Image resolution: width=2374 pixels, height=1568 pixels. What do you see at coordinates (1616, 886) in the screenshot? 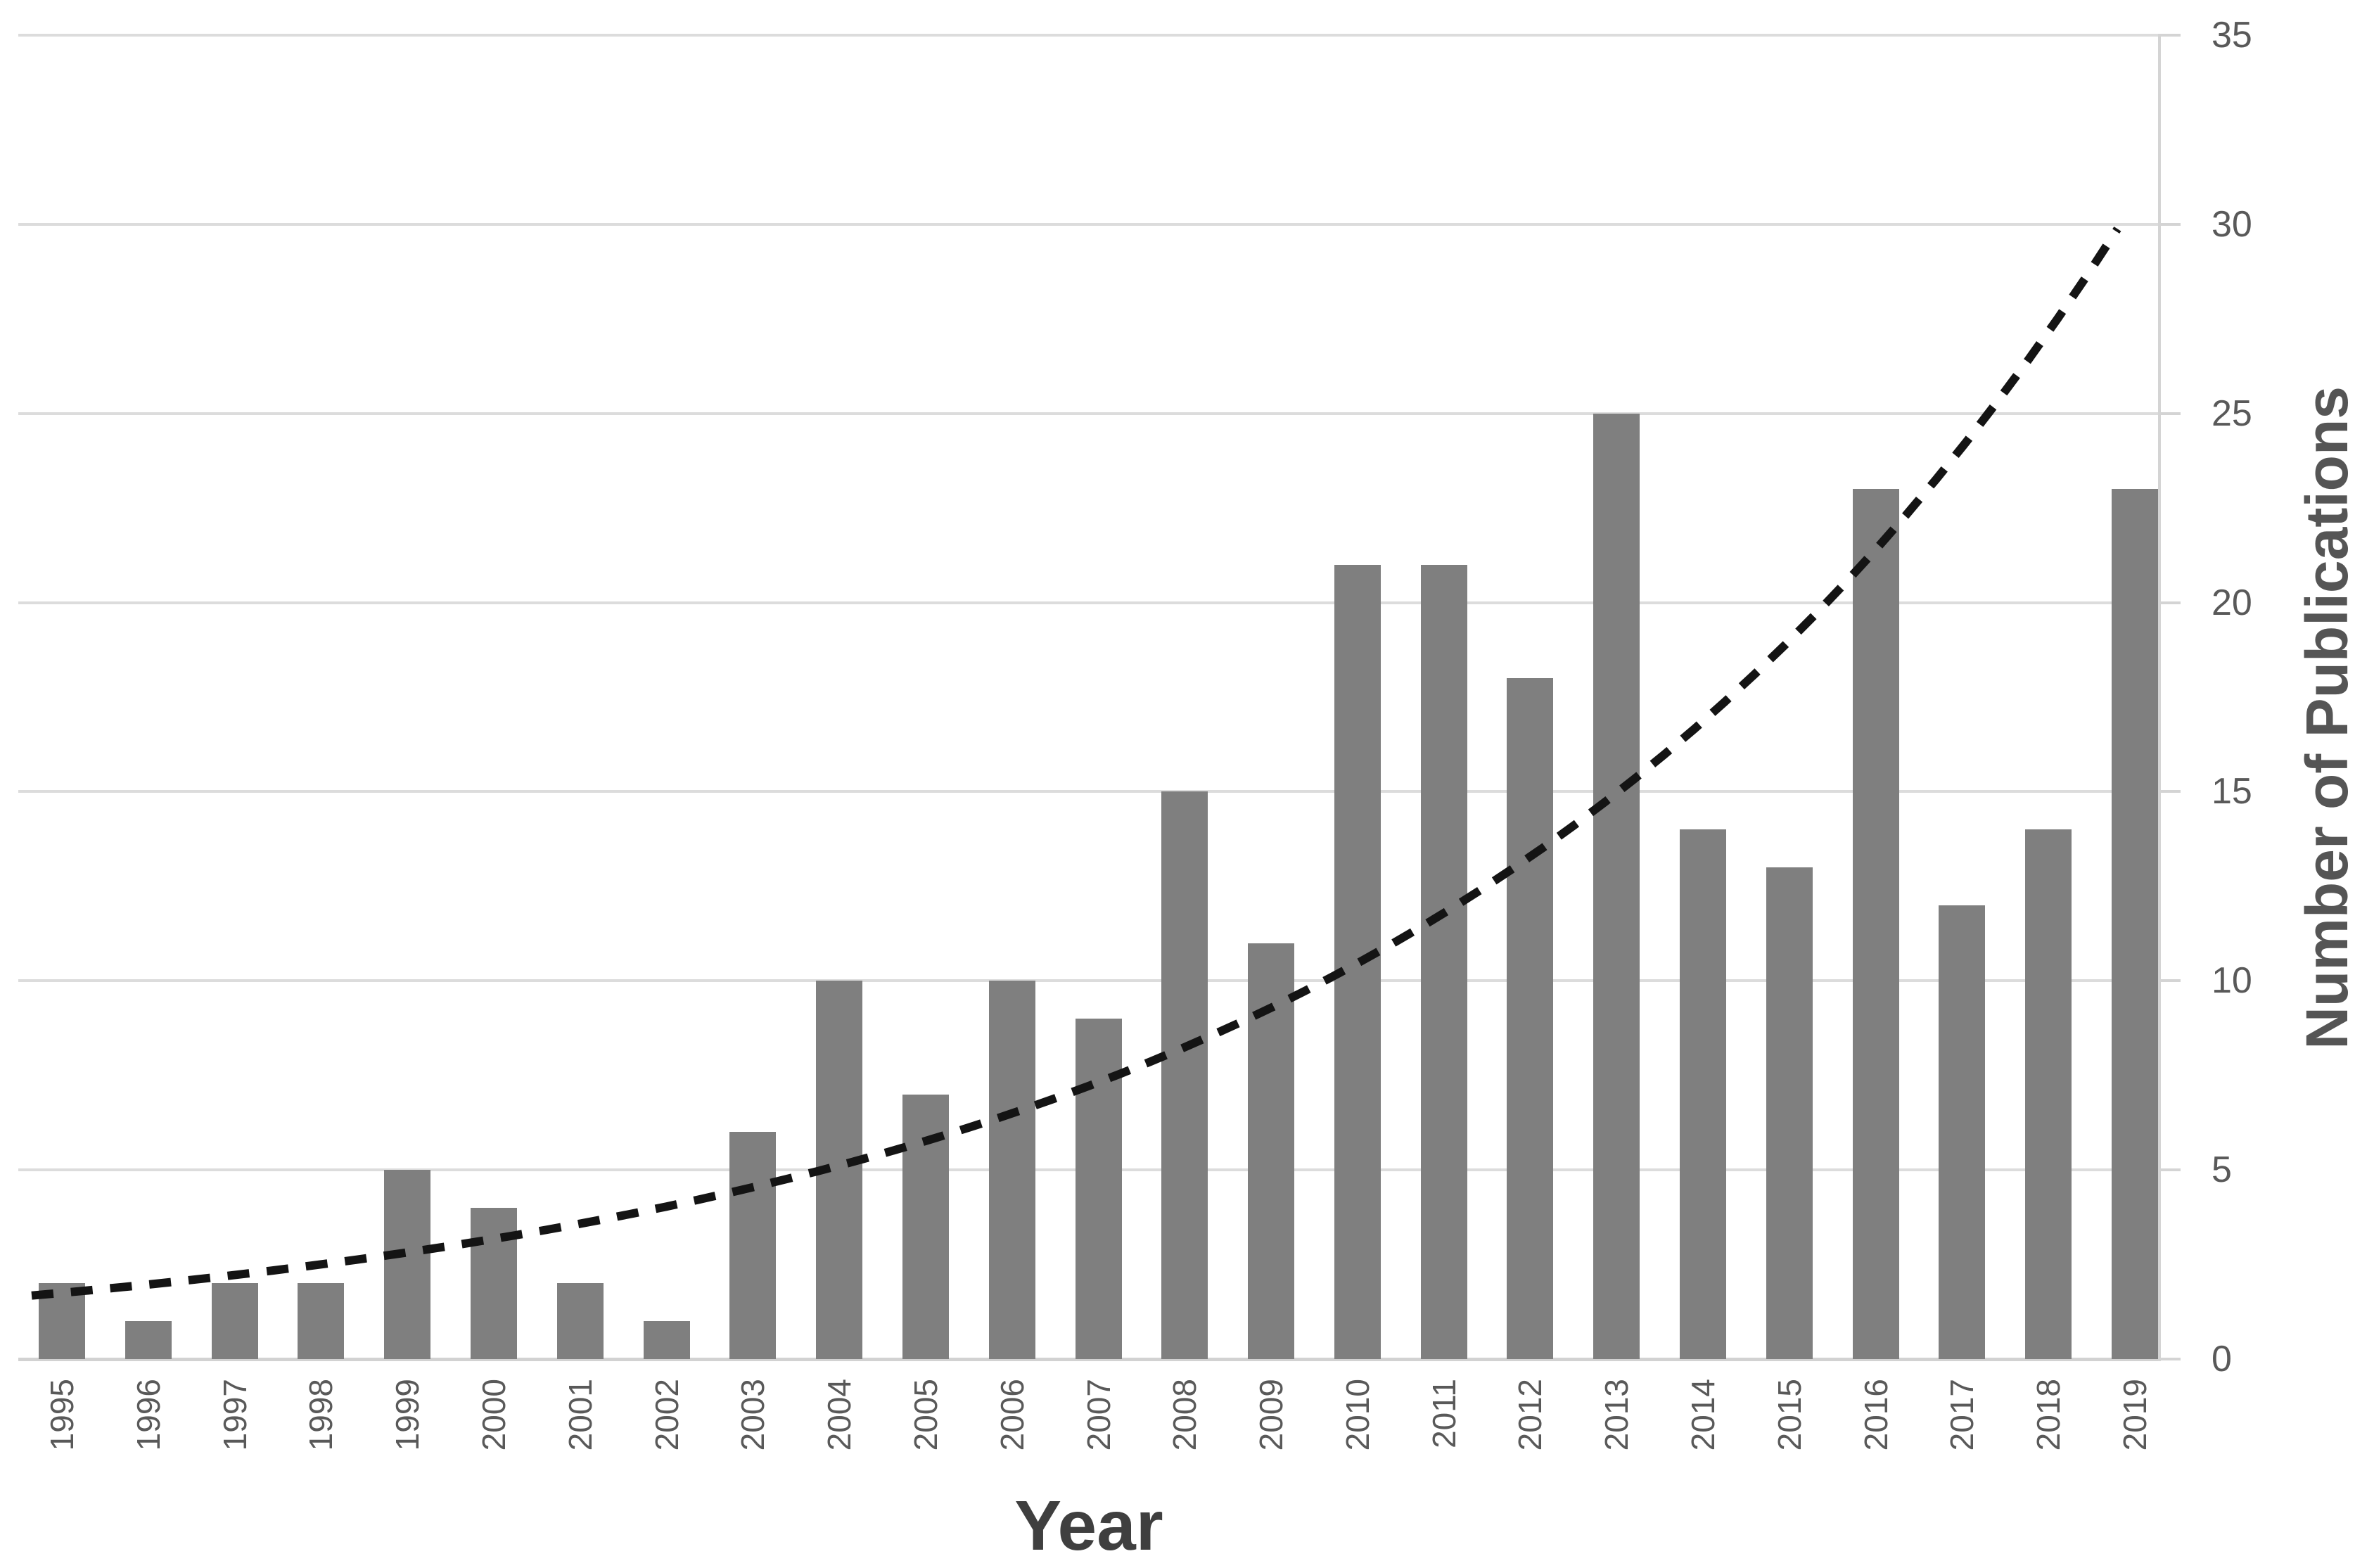
I see `bar-2013` at bounding box center [1616, 886].